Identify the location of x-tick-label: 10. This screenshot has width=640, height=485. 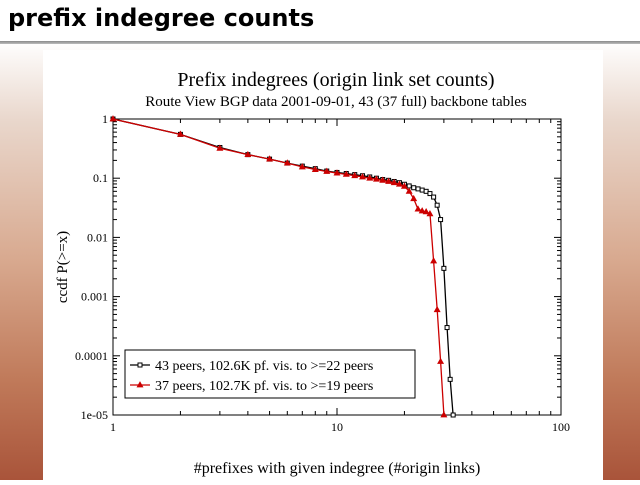
(337, 427).